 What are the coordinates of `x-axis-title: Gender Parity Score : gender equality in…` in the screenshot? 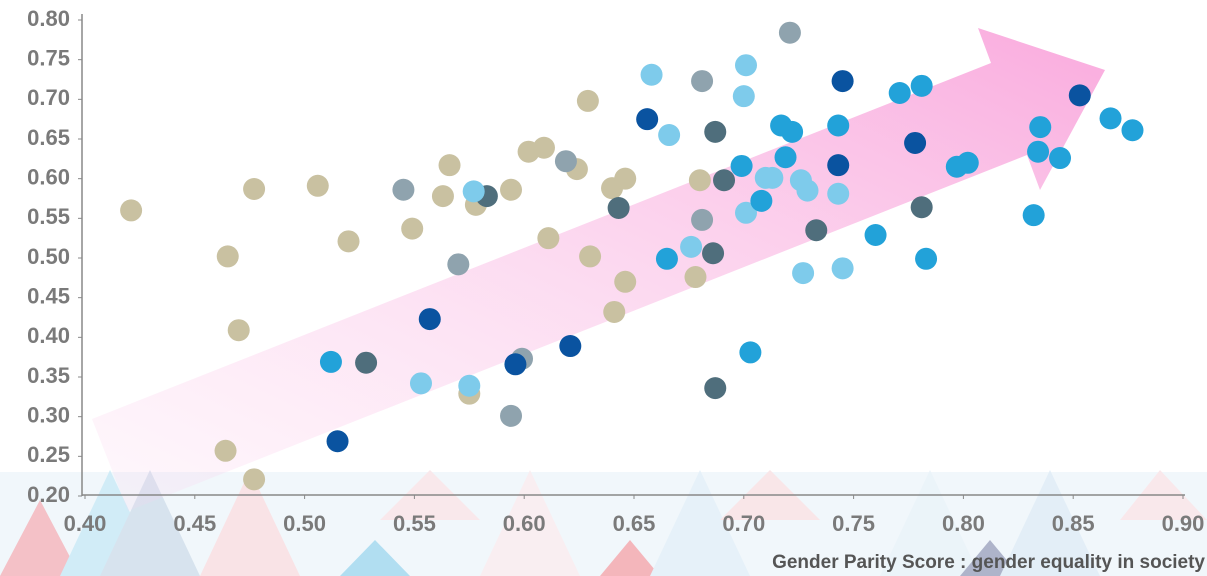 It's located at (988, 562).